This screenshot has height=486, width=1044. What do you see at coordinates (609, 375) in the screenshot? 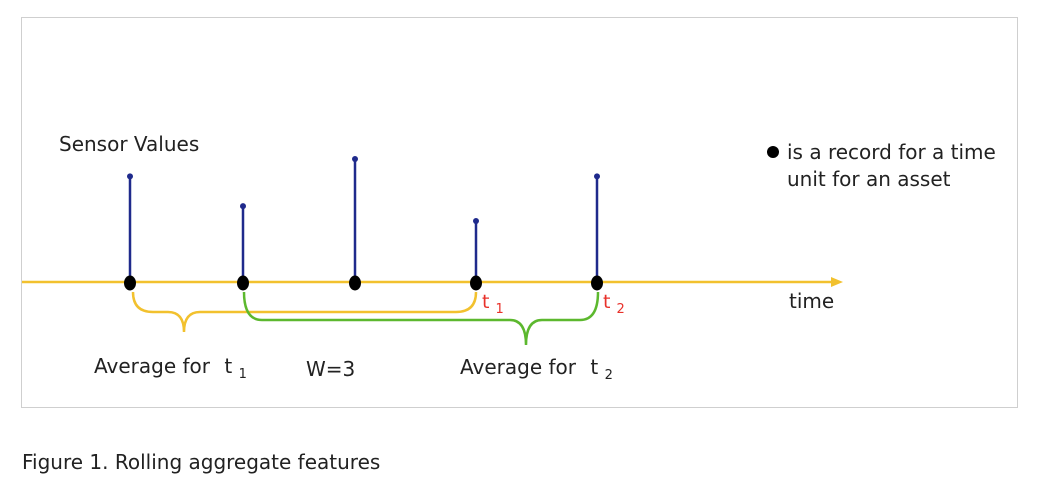
I see `average-t2-sub: 2` at bounding box center [609, 375].